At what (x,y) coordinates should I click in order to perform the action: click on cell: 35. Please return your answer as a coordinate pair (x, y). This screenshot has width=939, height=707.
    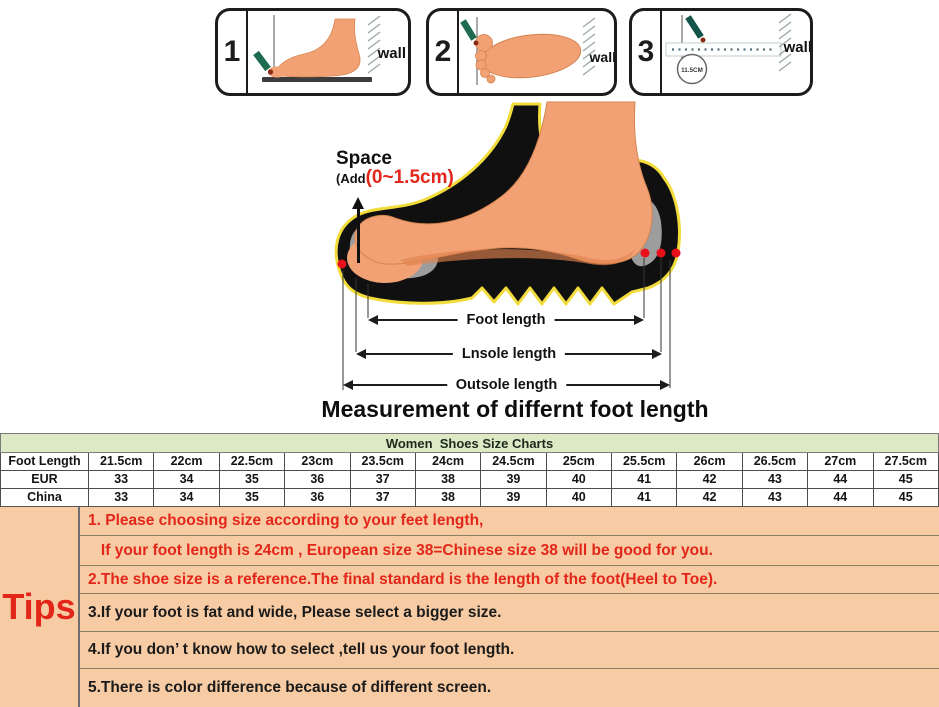
    Looking at the image, I should click on (252, 497).